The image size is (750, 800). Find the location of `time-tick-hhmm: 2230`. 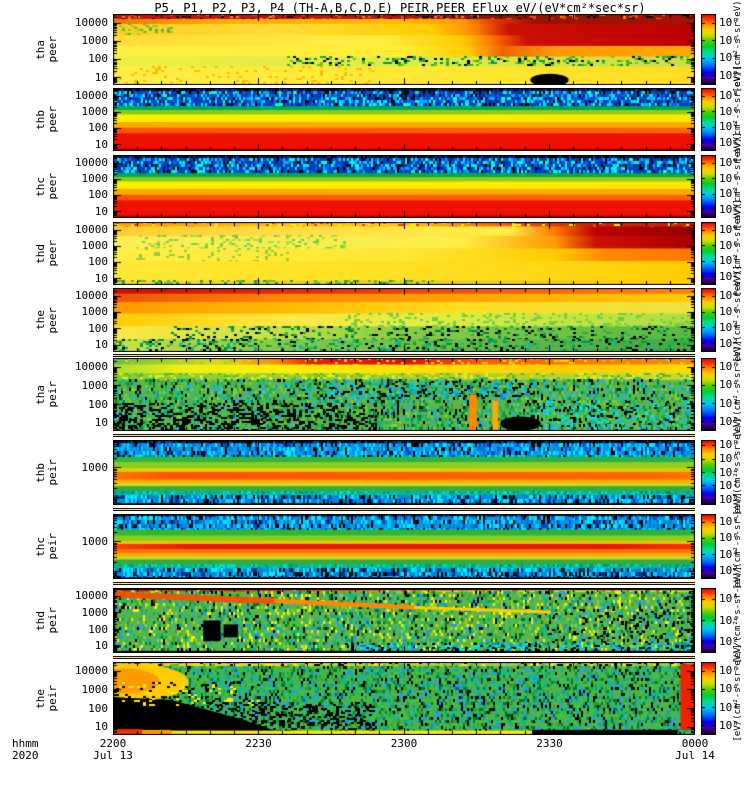

time-tick-hhmm: 2230 is located at coordinates (258, 743).